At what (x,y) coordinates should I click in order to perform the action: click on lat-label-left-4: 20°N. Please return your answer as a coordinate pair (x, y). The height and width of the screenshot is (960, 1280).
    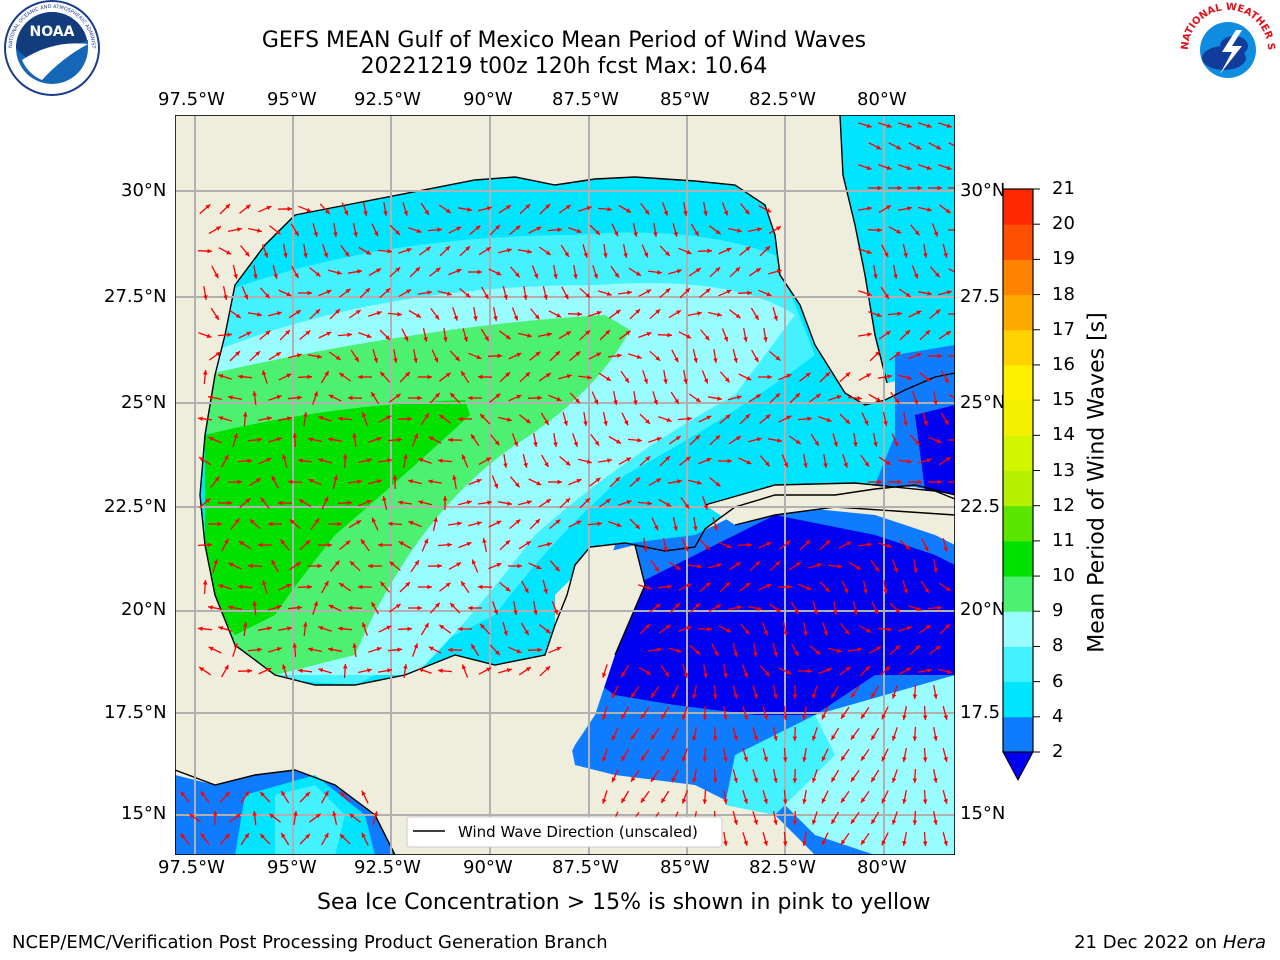
    Looking at the image, I should click on (144, 609).